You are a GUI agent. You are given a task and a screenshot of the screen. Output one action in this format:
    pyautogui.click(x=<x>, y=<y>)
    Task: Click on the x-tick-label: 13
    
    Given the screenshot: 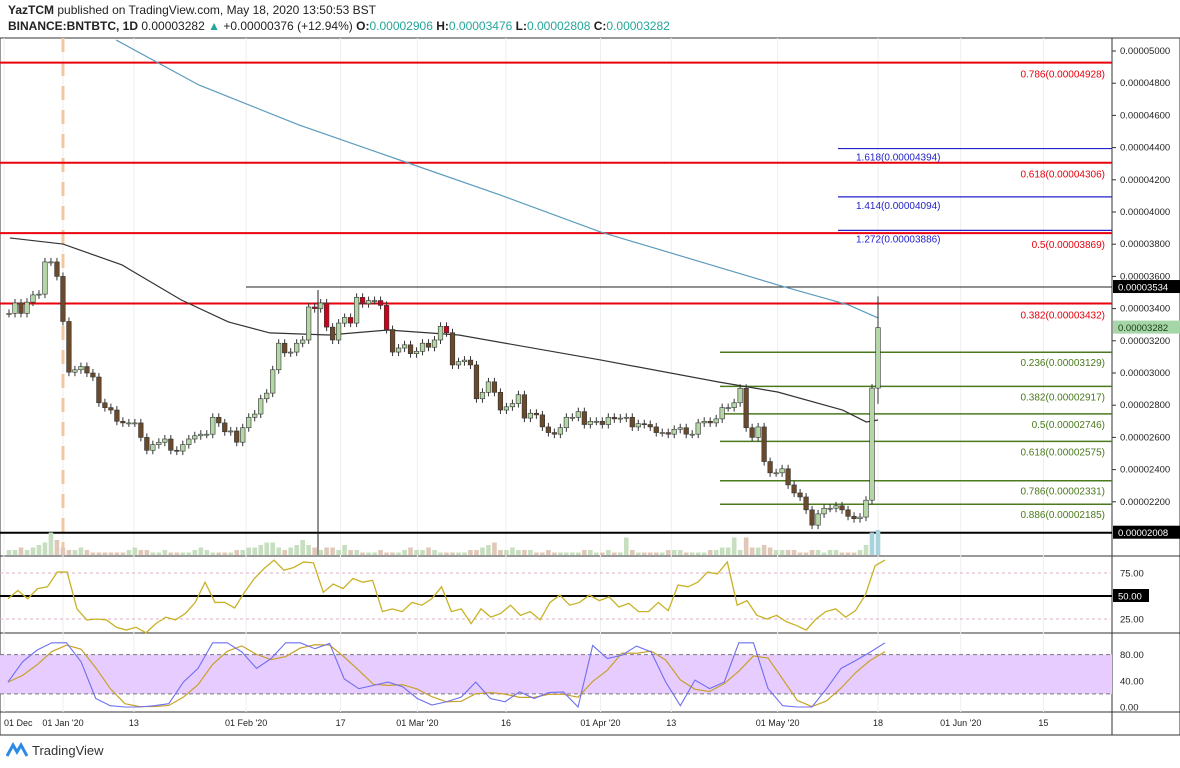 What is the action you would take?
    pyautogui.click(x=134, y=723)
    